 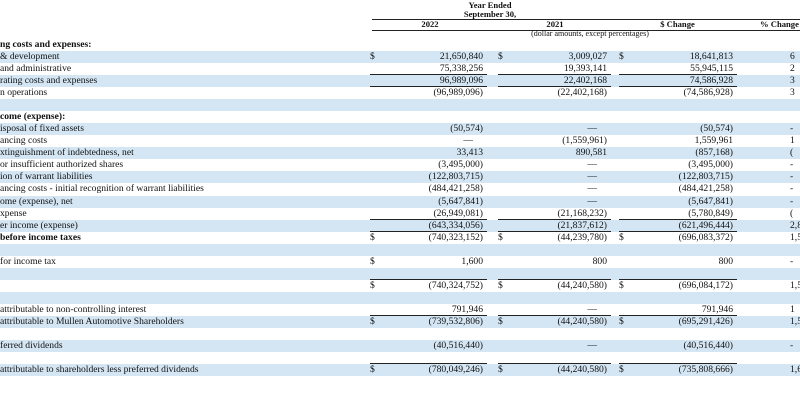 What do you see at coordinates (461, 81) in the screenshot?
I see `cell-value: 96,989,096` at bounding box center [461, 81].